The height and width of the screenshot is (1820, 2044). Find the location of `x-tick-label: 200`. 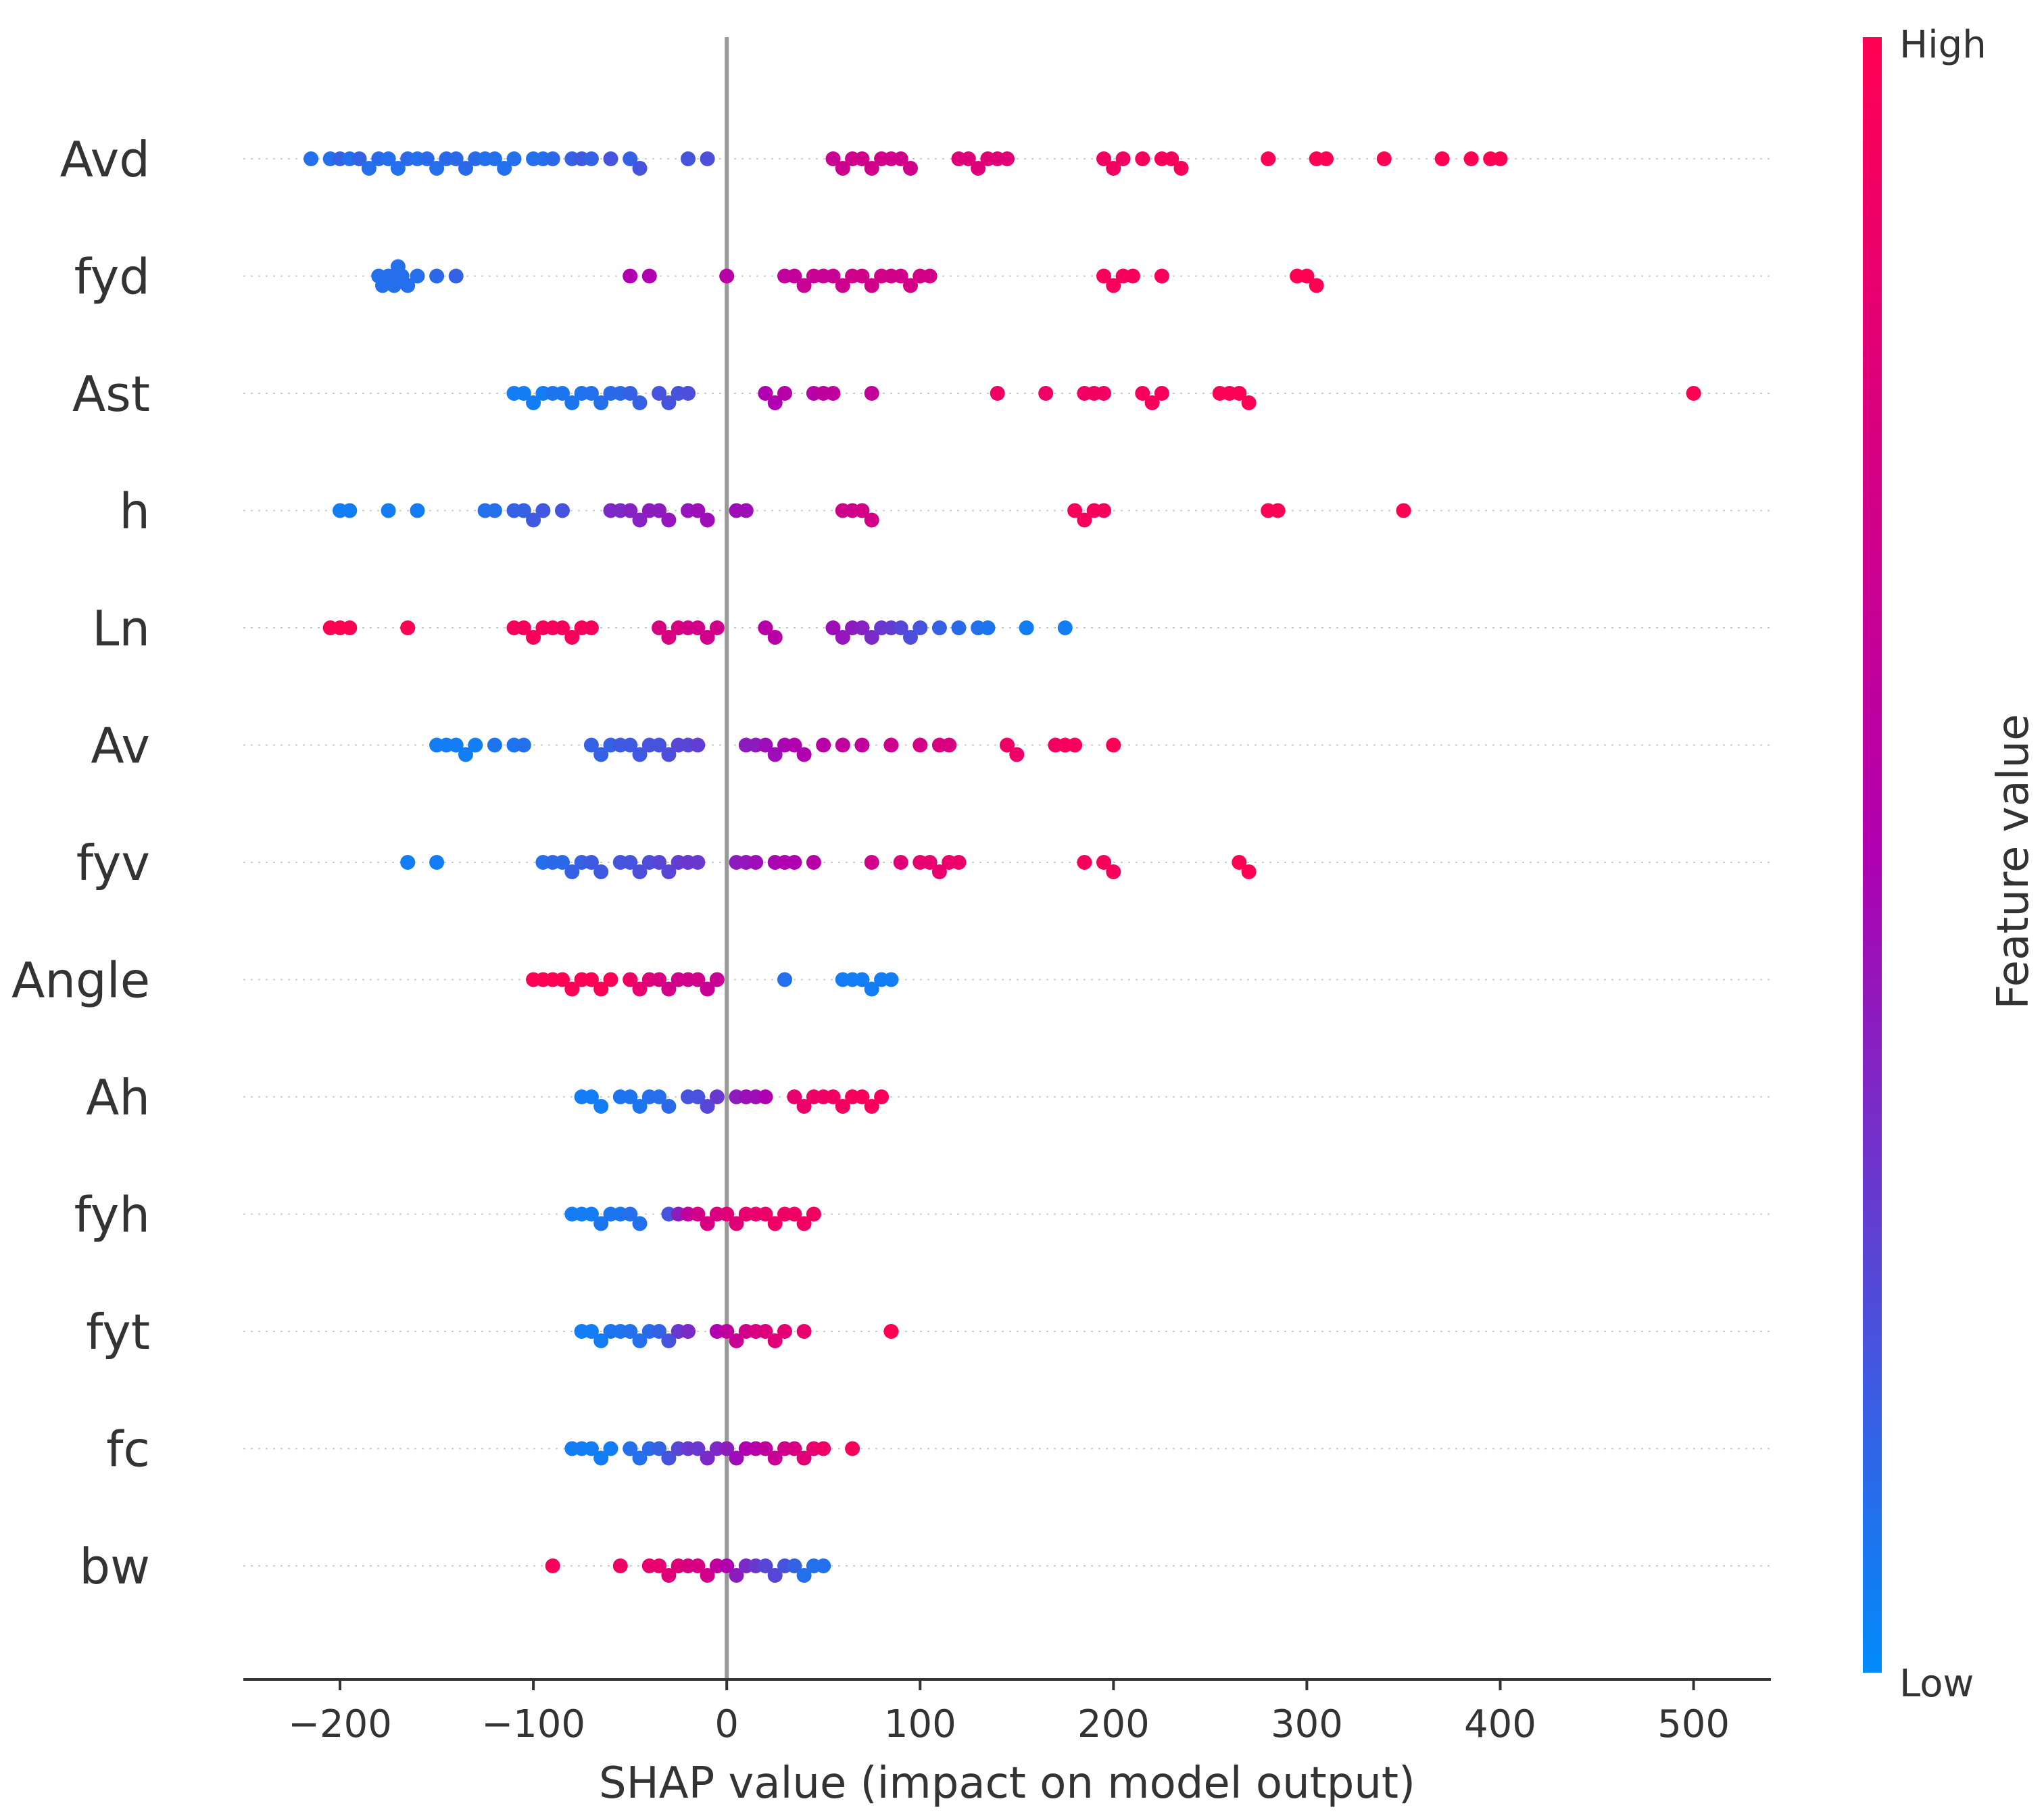

x-tick-label: 200 is located at coordinates (1113, 1724).